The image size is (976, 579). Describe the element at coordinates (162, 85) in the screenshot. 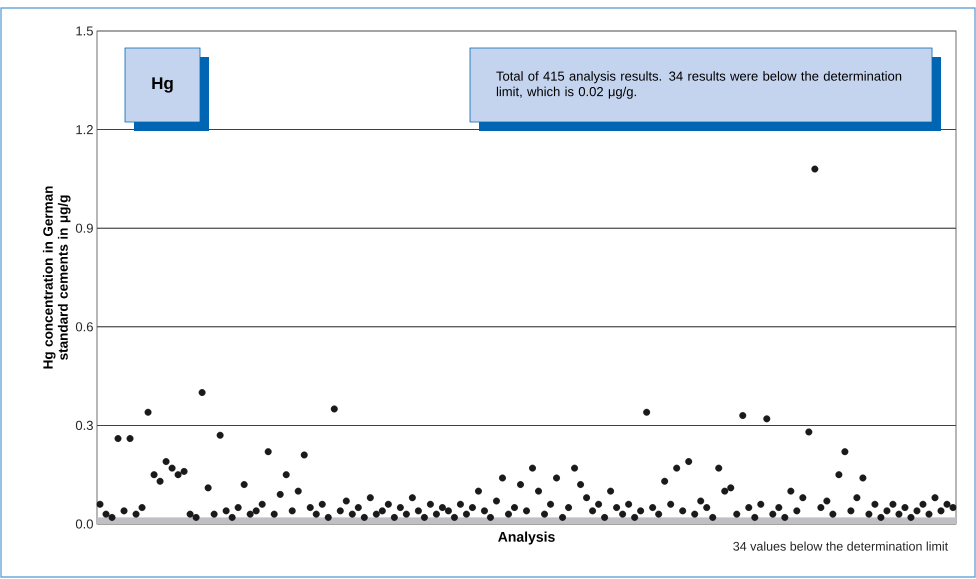

I see `annotation: Hg` at that location.